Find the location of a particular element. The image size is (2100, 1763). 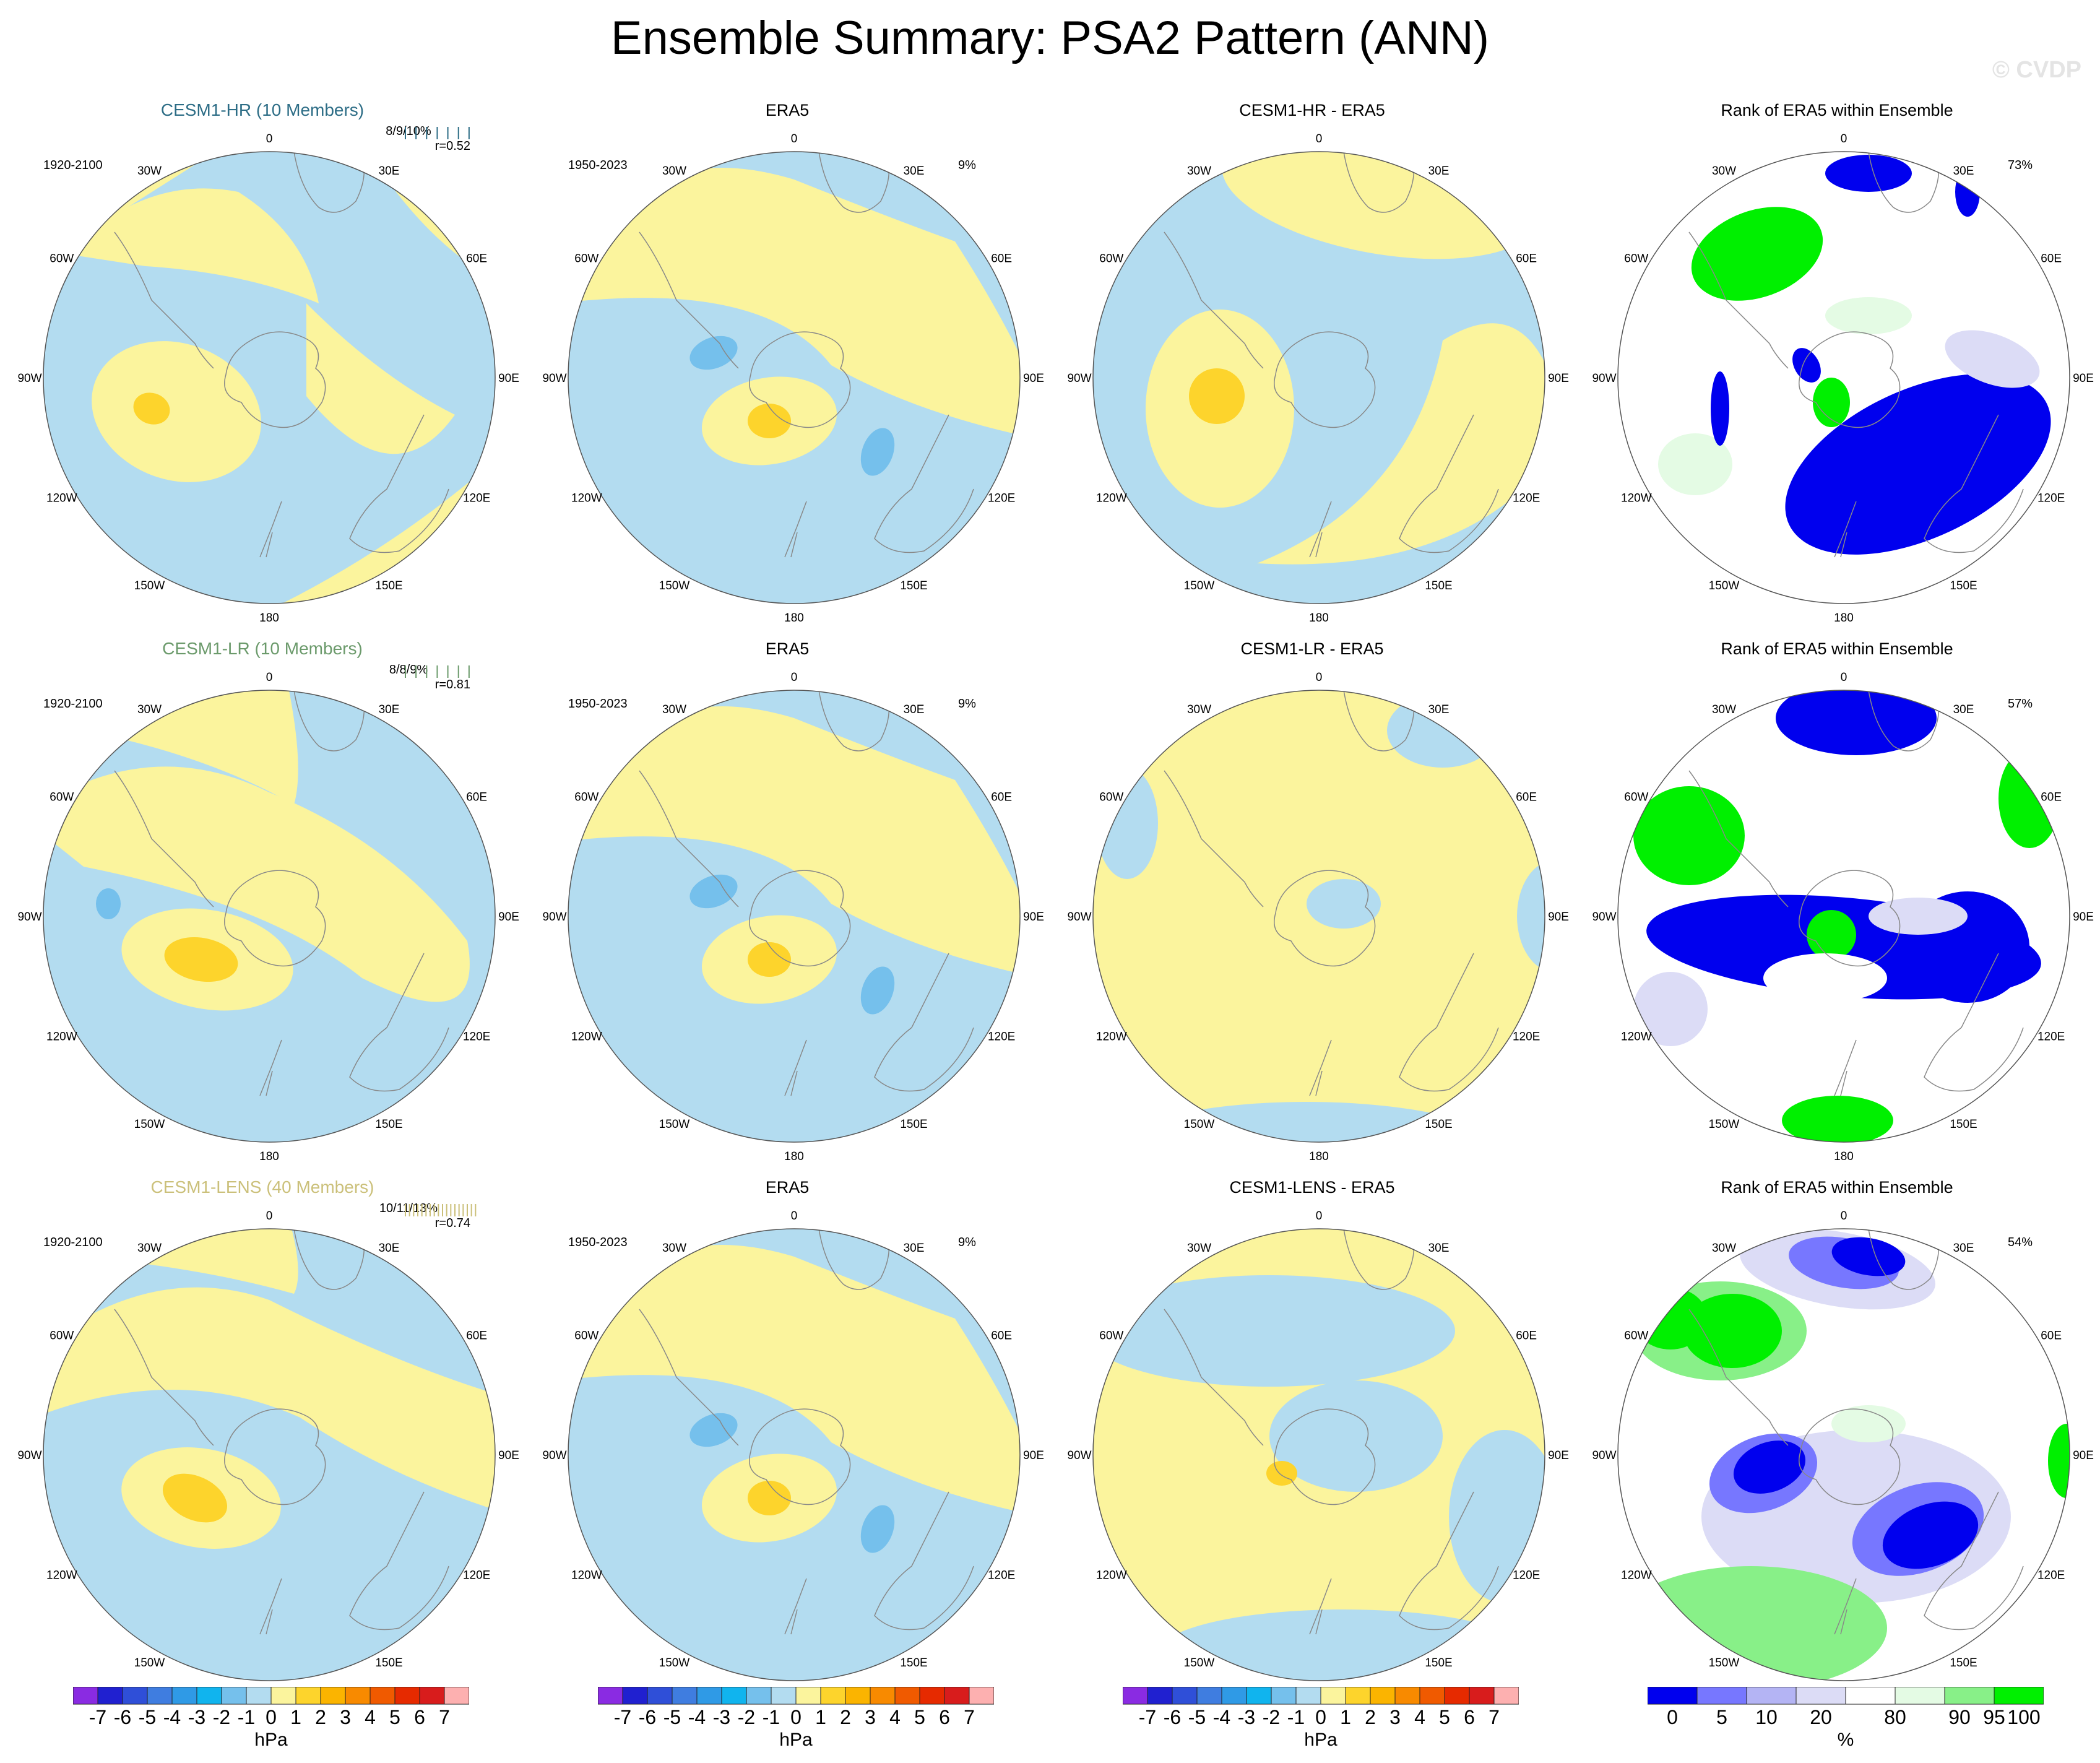

variance-stats: 10/11/13% r=0.74 is located at coordinates (408, 1216).